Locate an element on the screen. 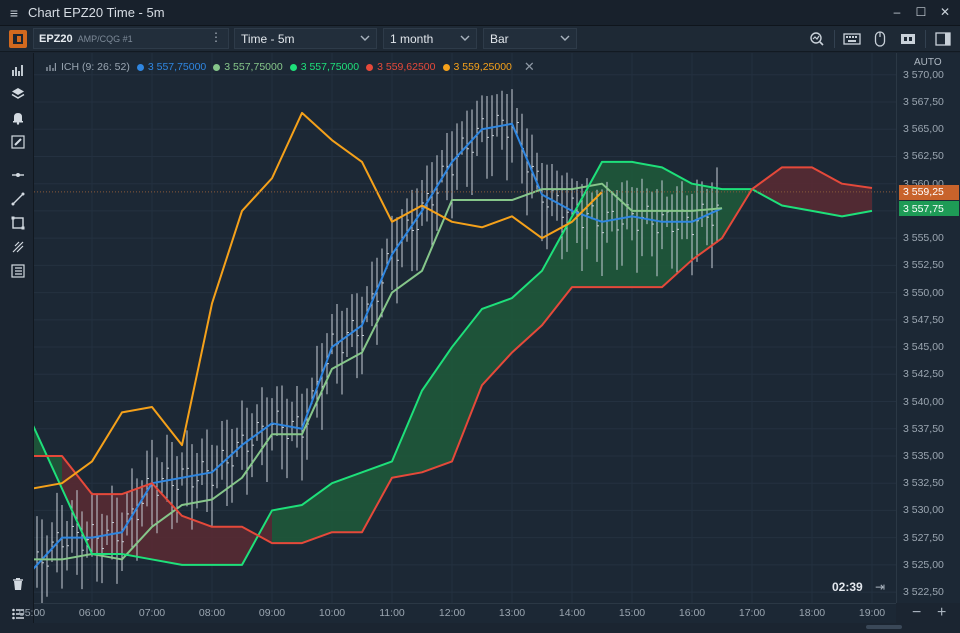 This screenshot has height=633, width=960. panel-toggle-icon is located at coordinates (18, 38).